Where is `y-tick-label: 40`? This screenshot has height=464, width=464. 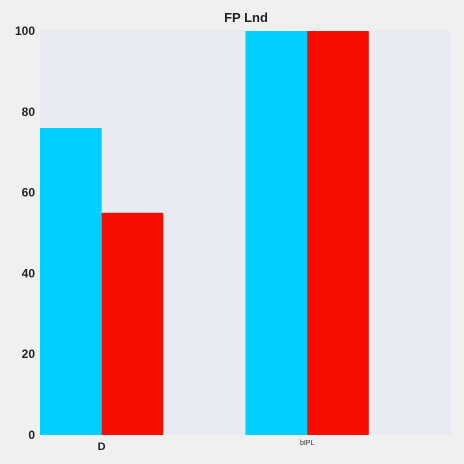
y-tick-label: 40 is located at coordinates (29, 273).